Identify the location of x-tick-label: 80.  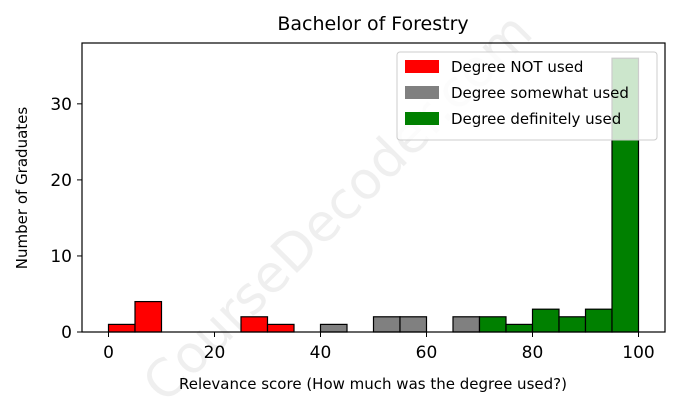
(533, 353).